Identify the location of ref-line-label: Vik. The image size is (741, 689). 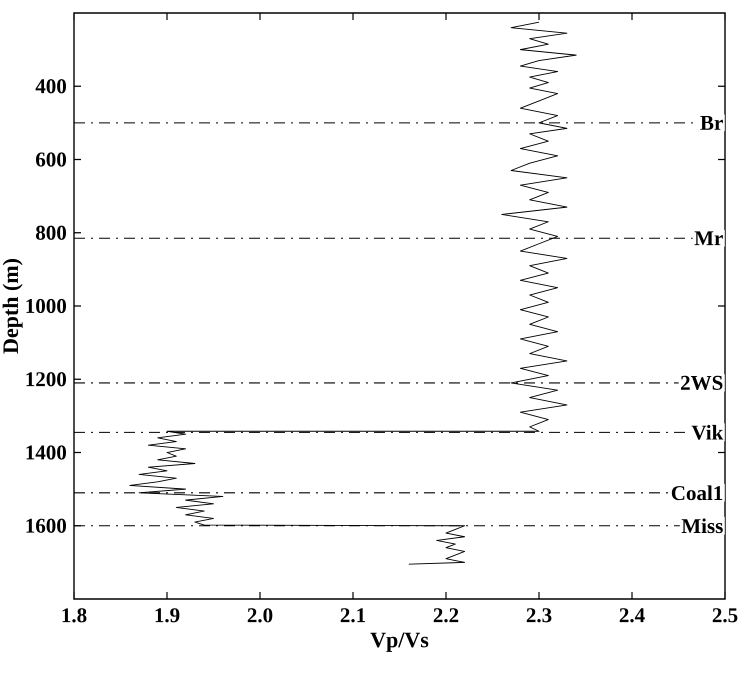
(708, 432).